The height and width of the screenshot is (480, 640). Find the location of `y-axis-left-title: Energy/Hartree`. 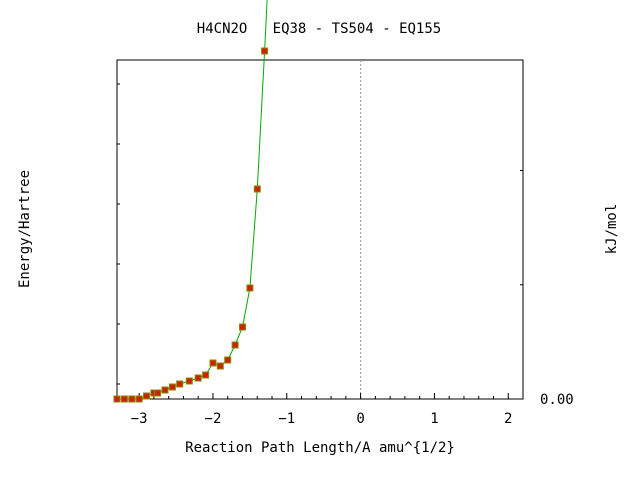

y-axis-left-title: Energy/Hartree is located at coordinates (25, 229).